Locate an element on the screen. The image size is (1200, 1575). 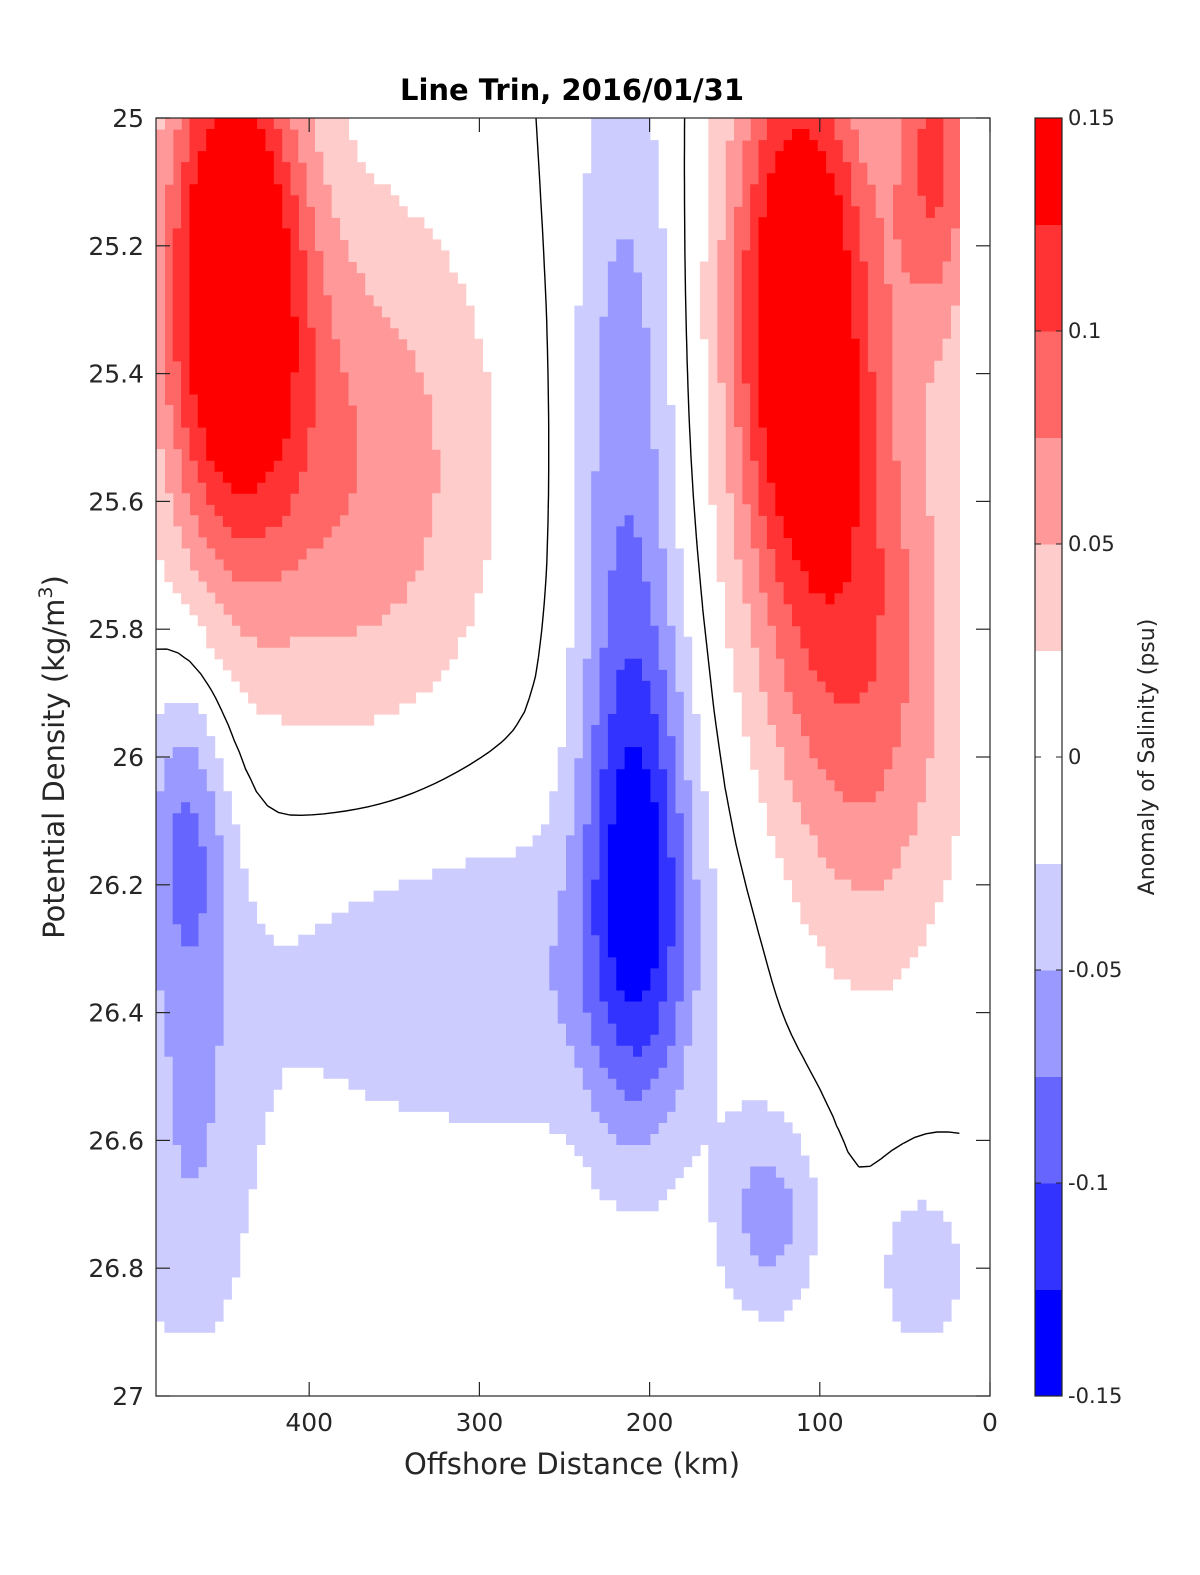
x-tick-label: 400 is located at coordinates (309, 1422).